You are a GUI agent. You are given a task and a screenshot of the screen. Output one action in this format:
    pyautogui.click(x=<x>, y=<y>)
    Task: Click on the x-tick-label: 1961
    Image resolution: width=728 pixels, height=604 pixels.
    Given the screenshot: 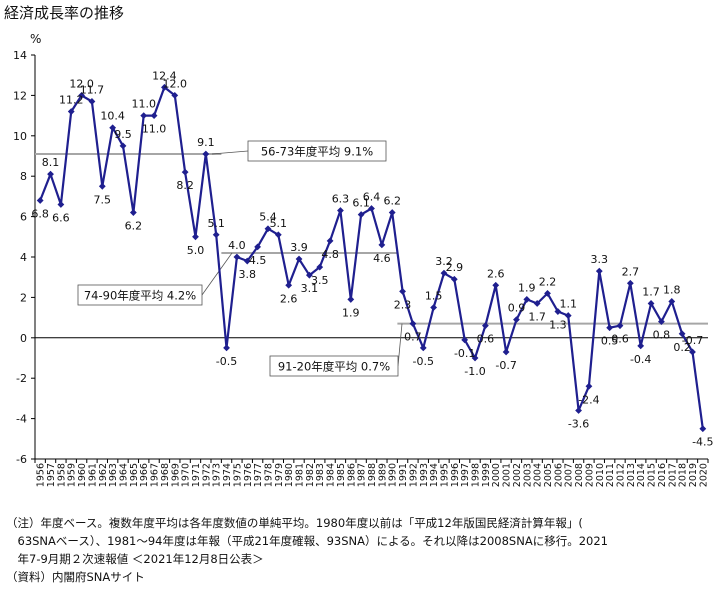 What is the action you would take?
    pyautogui.click(x=92, y=475)
    